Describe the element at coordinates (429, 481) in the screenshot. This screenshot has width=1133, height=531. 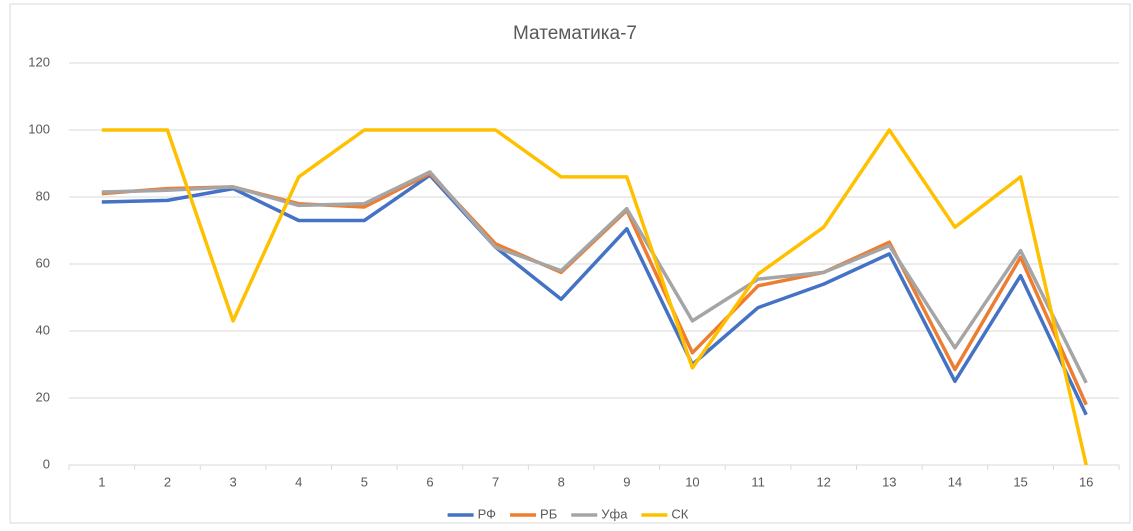
I see `x-tick-label: 6` at that location.